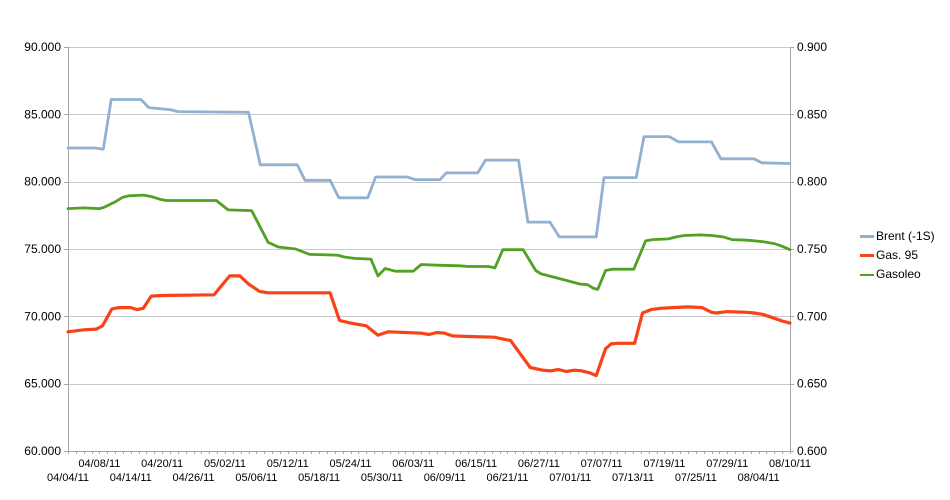 This screenshot has height=500, width=950. What do you see at coordinates (319, 478) in the screenshot?
I see `x-axis-label: 05/18/11` at bounding box center [319, 478].